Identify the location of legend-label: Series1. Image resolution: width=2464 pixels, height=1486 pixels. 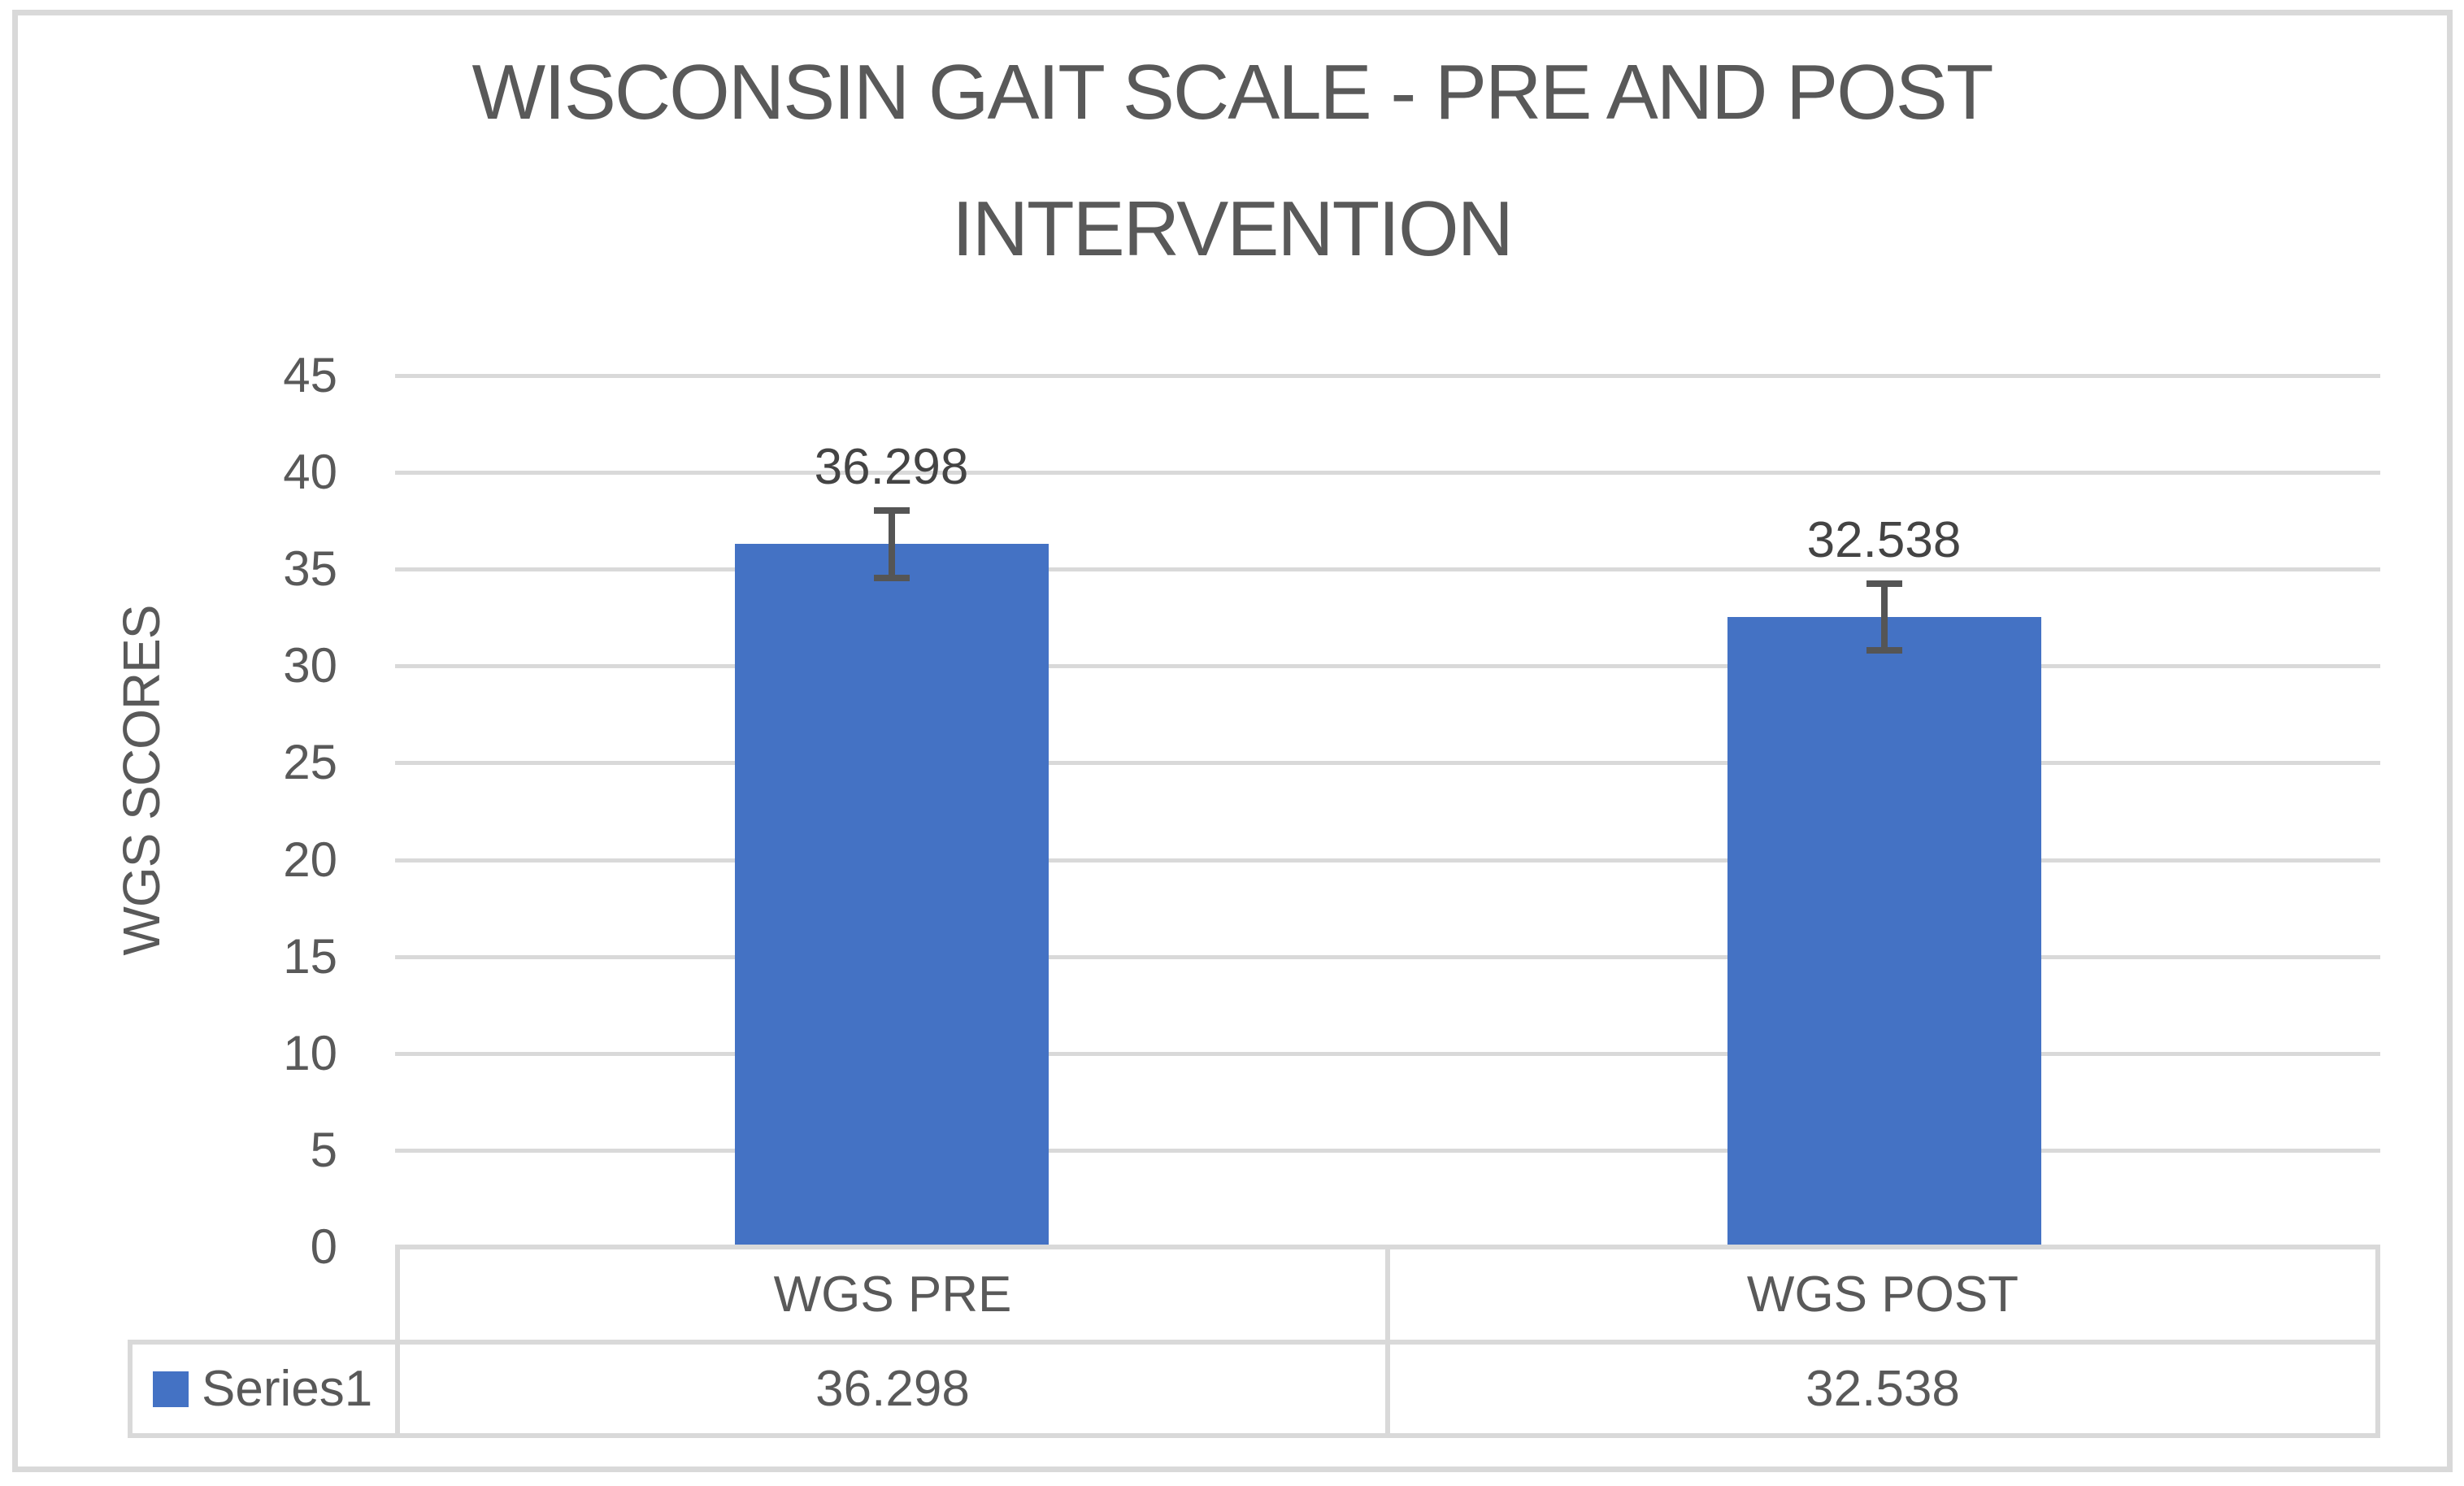
(287, 1389).